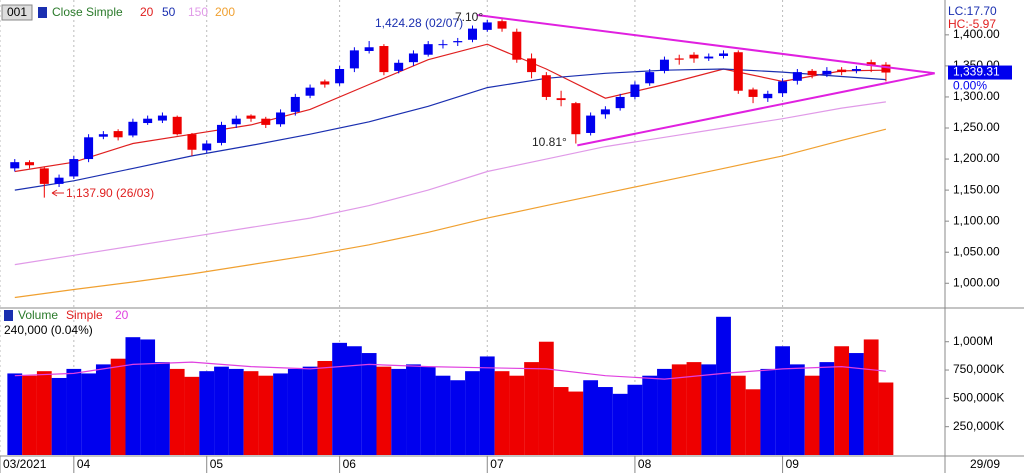 This screenshot has height=473, width=1024. I want to click on price-box-label: 1,339.31, so click(976, 72).